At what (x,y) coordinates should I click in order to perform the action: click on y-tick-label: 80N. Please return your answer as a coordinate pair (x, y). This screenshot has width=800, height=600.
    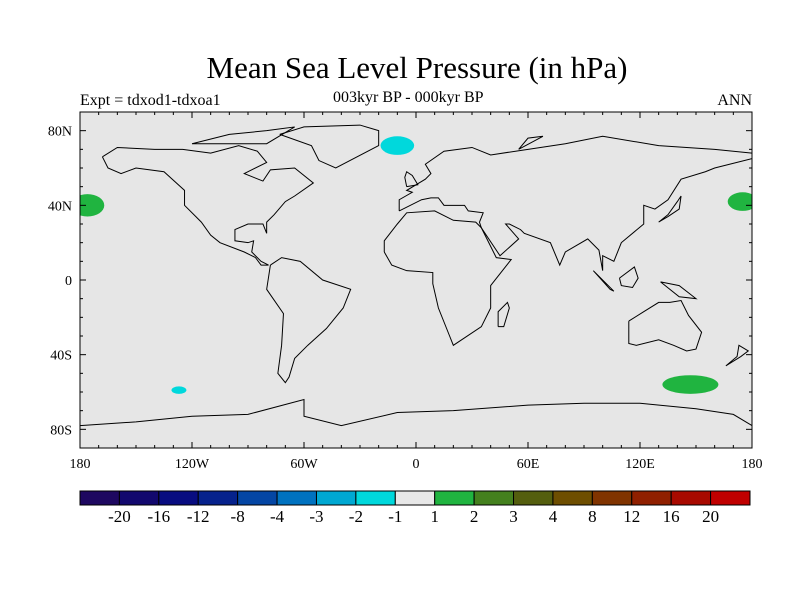
    Looking at the image, I should click on (60, 132).